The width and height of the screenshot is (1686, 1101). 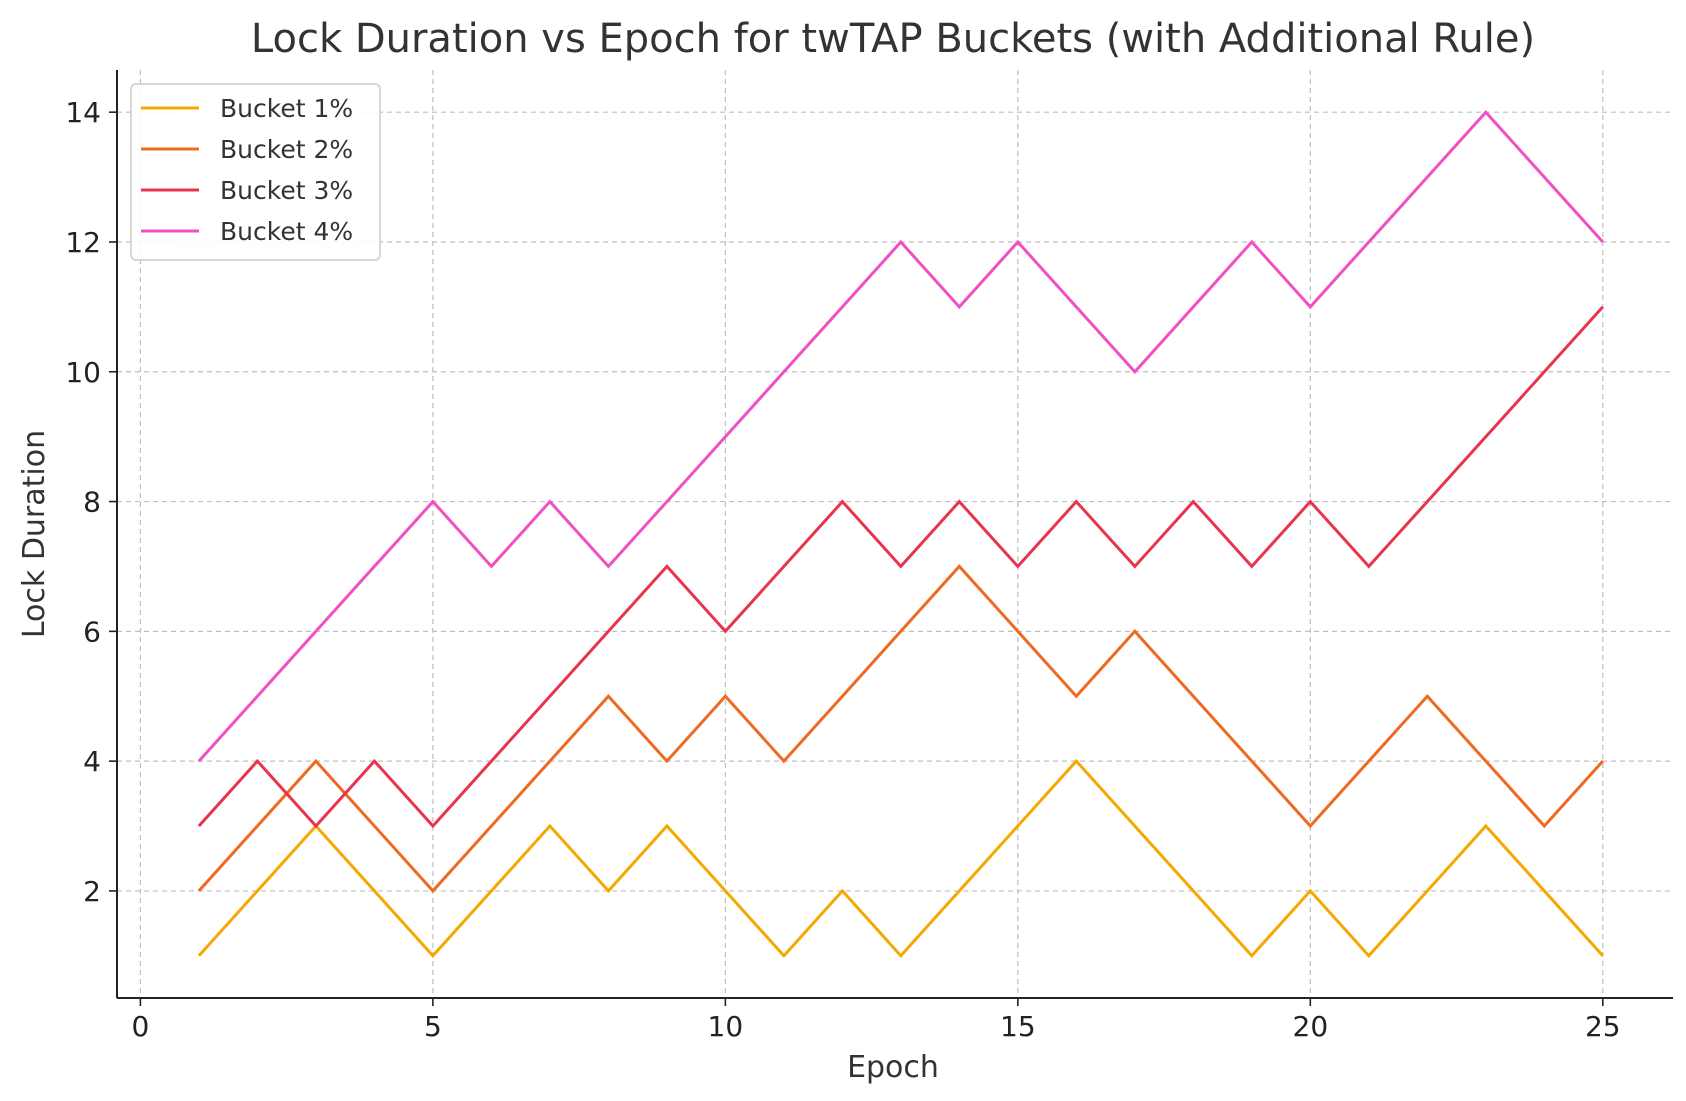 What do you see at coordinates (433, 1026) in the screenshot?
I see `x-tick-label: 5` at bounding box center [433, 1026].